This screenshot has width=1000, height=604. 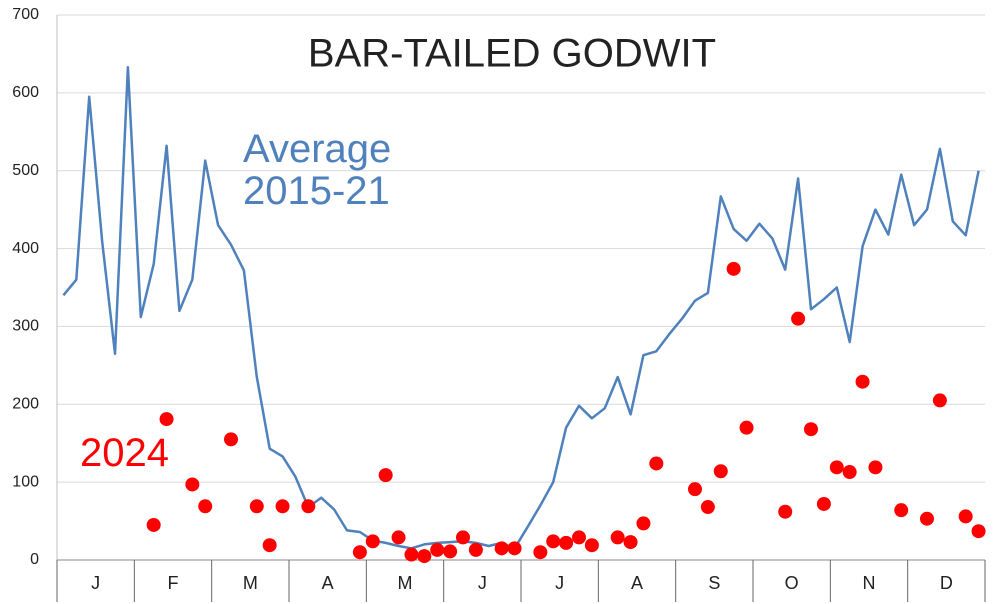 What do you see at coordinates (124, 453) in the screenshot?
I see `scatter-series-label: 2024` at bounding box center [124, 453].